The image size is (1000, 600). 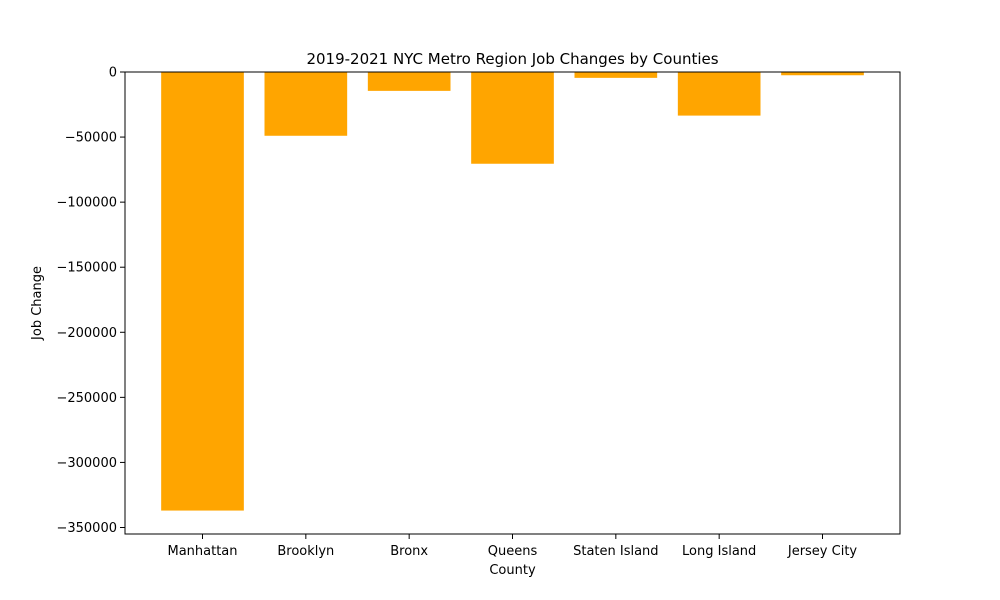 I want to click on y-tick-label: −250000, so click(x=86, y=398).